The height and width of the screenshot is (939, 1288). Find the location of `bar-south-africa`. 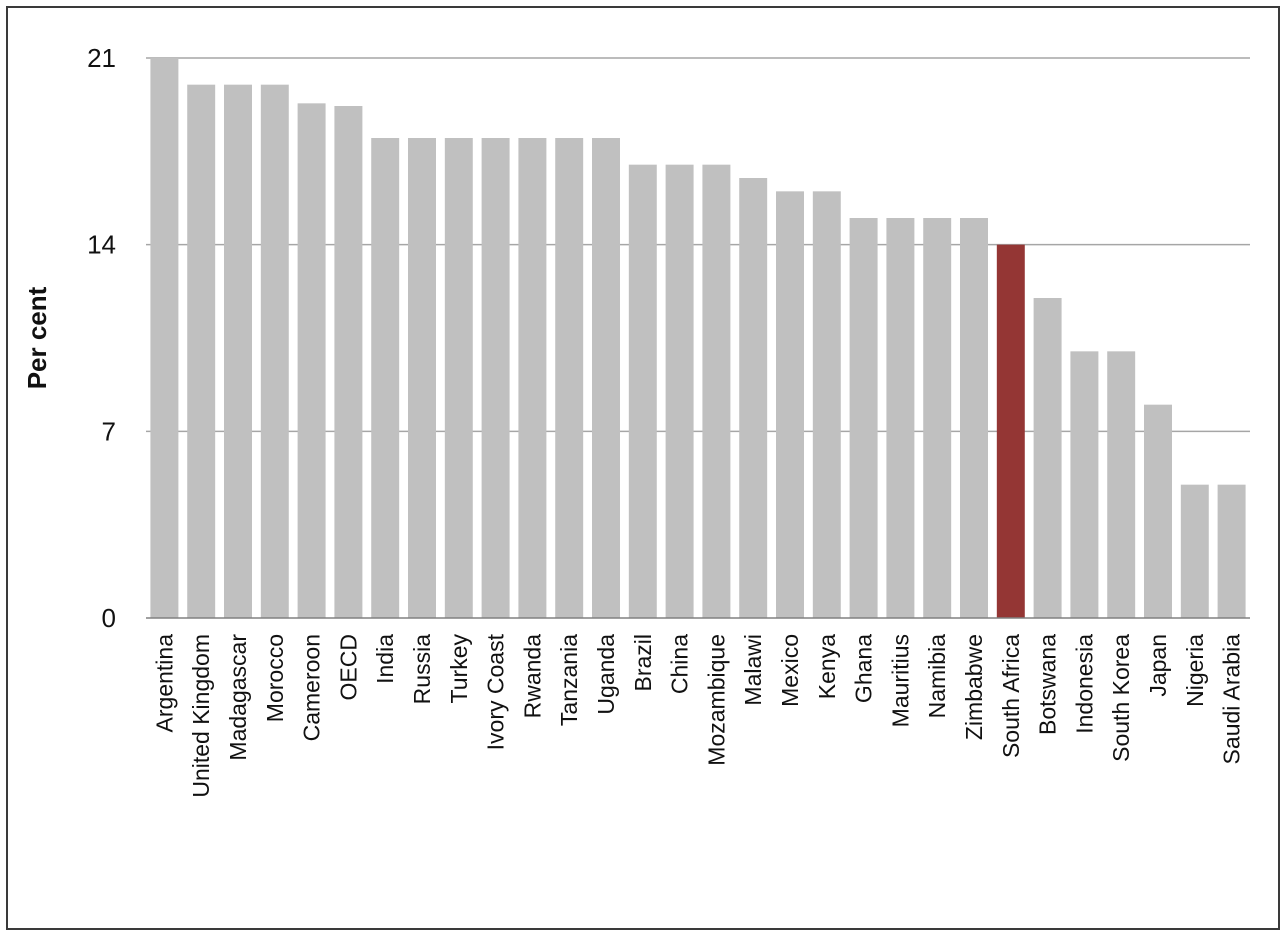

bar-south-africa is located at coordinates (1010, 431).